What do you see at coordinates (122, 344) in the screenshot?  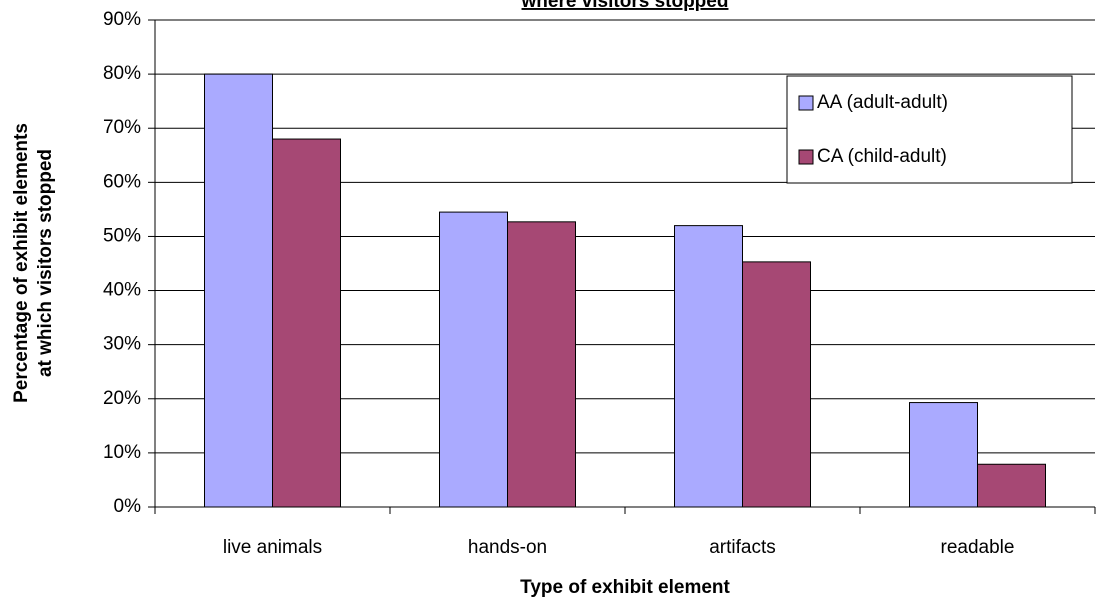 I see `y-tick-label: 30%` at bounding box center [122, 344].